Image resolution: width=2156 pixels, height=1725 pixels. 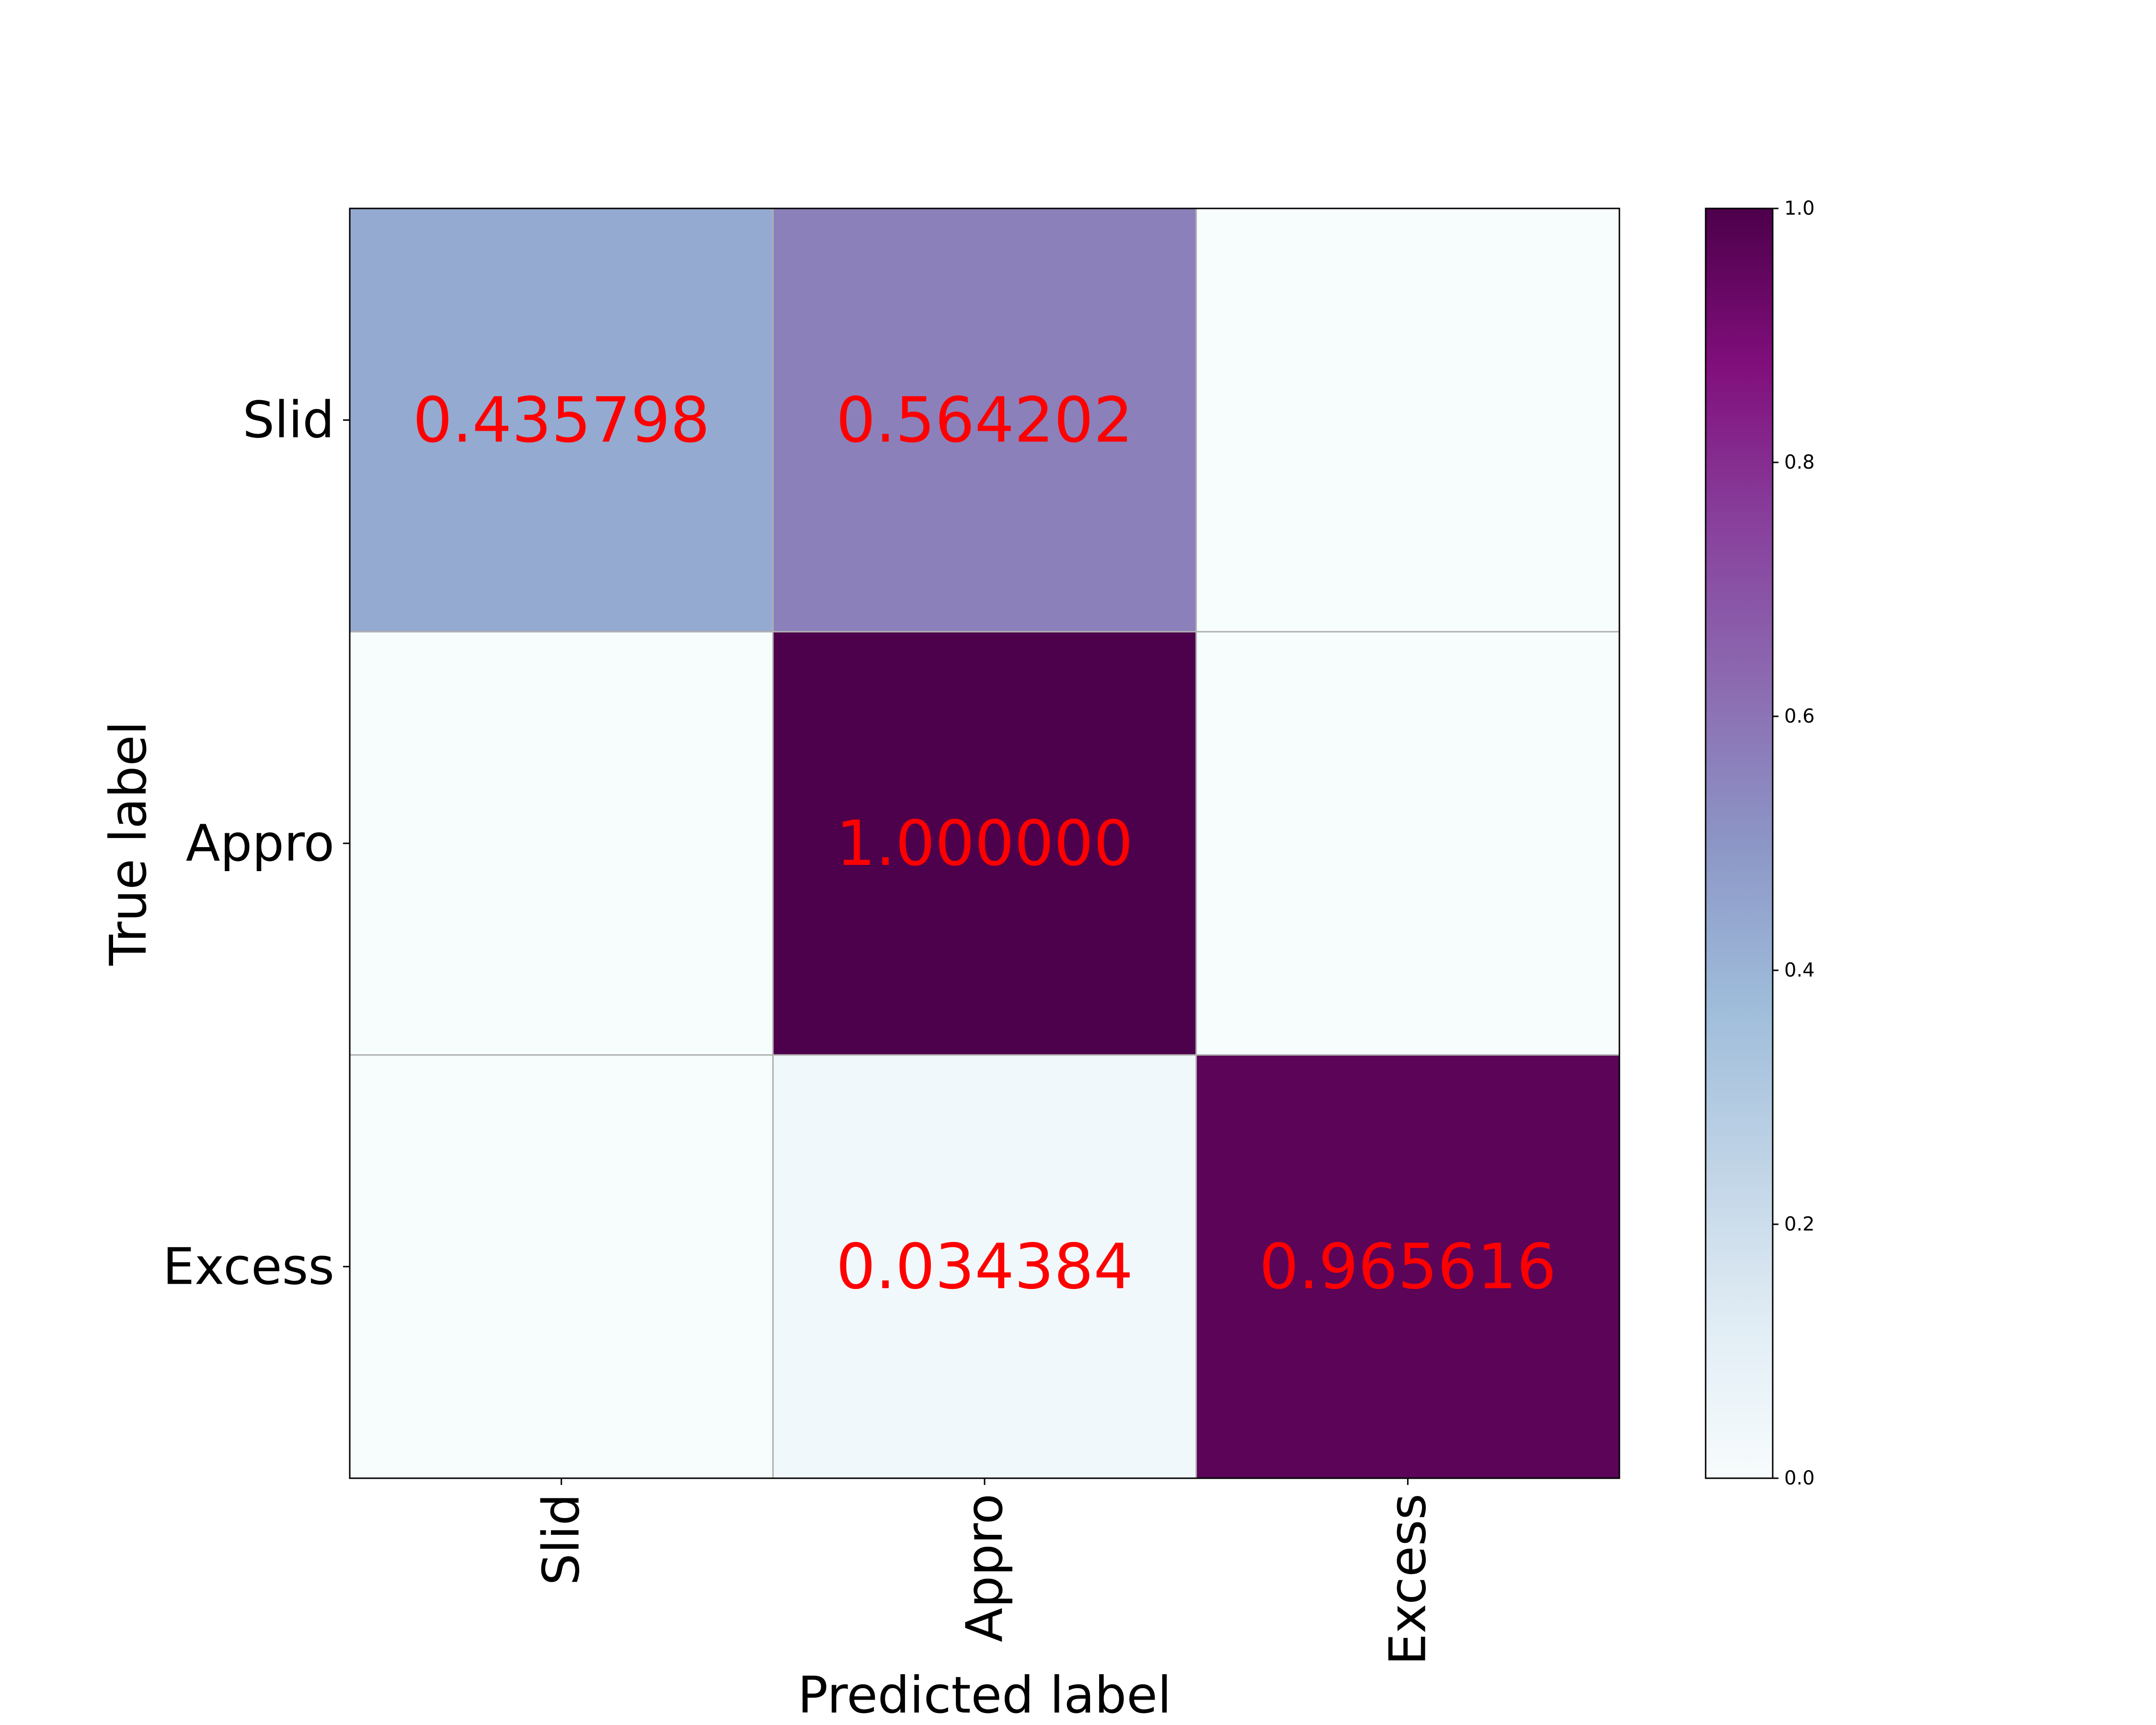 I want to click on y-axis-ticks: Slid Appro Excess, so click(x=256, y=843).